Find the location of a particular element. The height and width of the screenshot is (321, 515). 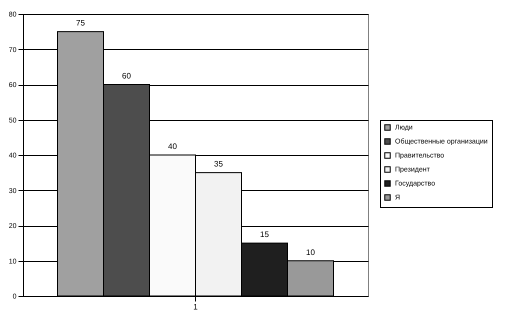

data-label: 15 is located at coordinates (265, 235).